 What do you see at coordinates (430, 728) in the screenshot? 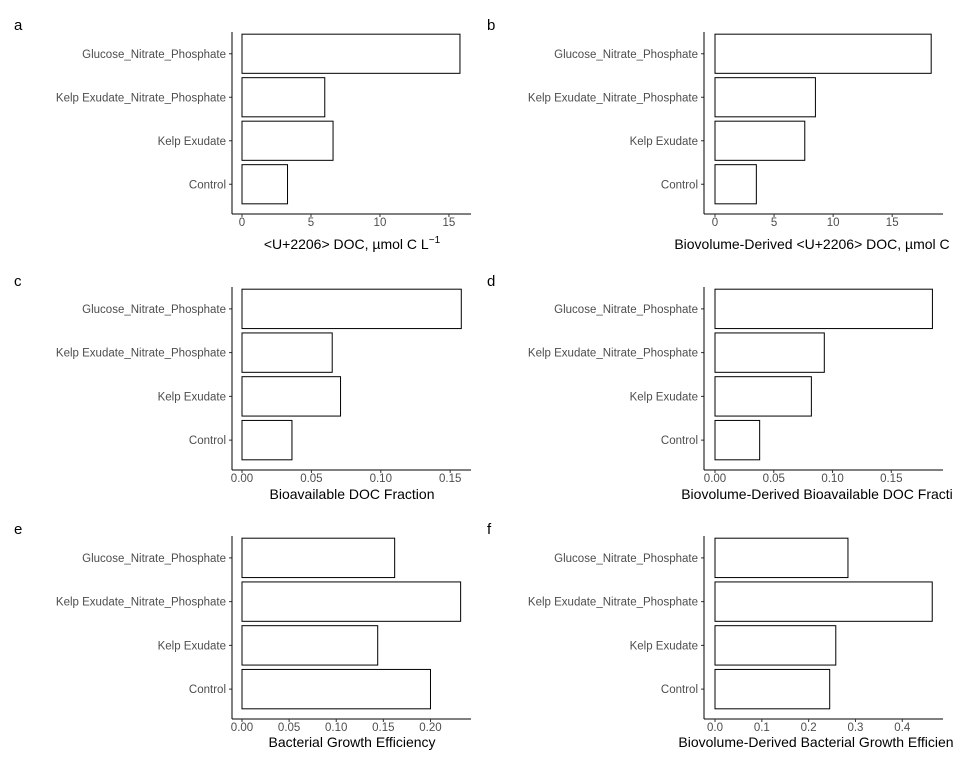
I see `x-tick-label-e-4: 0.20` at bounding box center [430, 728].